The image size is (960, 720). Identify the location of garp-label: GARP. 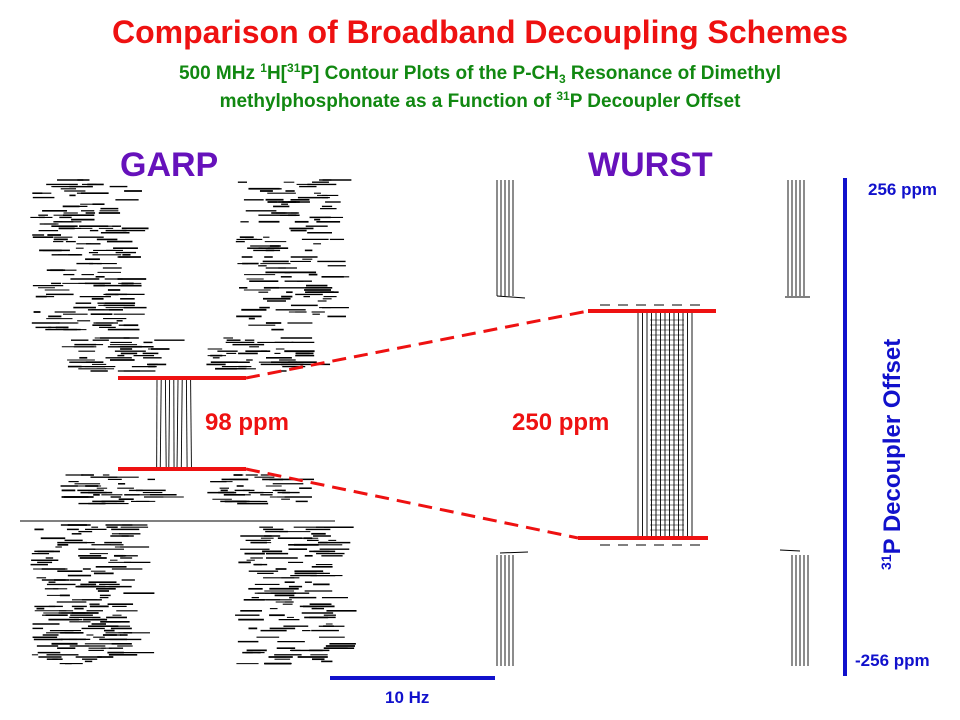
(169, 165).